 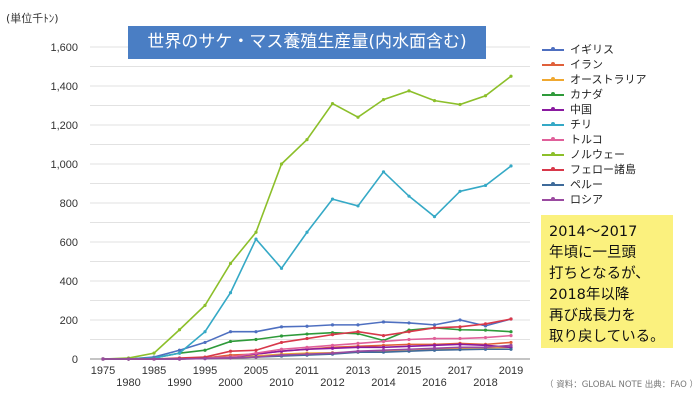 What do you see at coordinates (608, 79) in the screenshot?
I see `legend-label: オーストラリア` at bounding box center [608, 79].